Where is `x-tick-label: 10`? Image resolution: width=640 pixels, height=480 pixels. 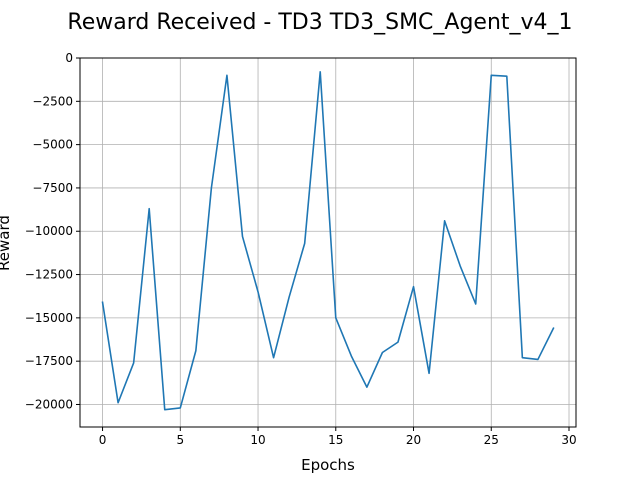
x-tick-label: 10 is located at coordinates (257, 440).